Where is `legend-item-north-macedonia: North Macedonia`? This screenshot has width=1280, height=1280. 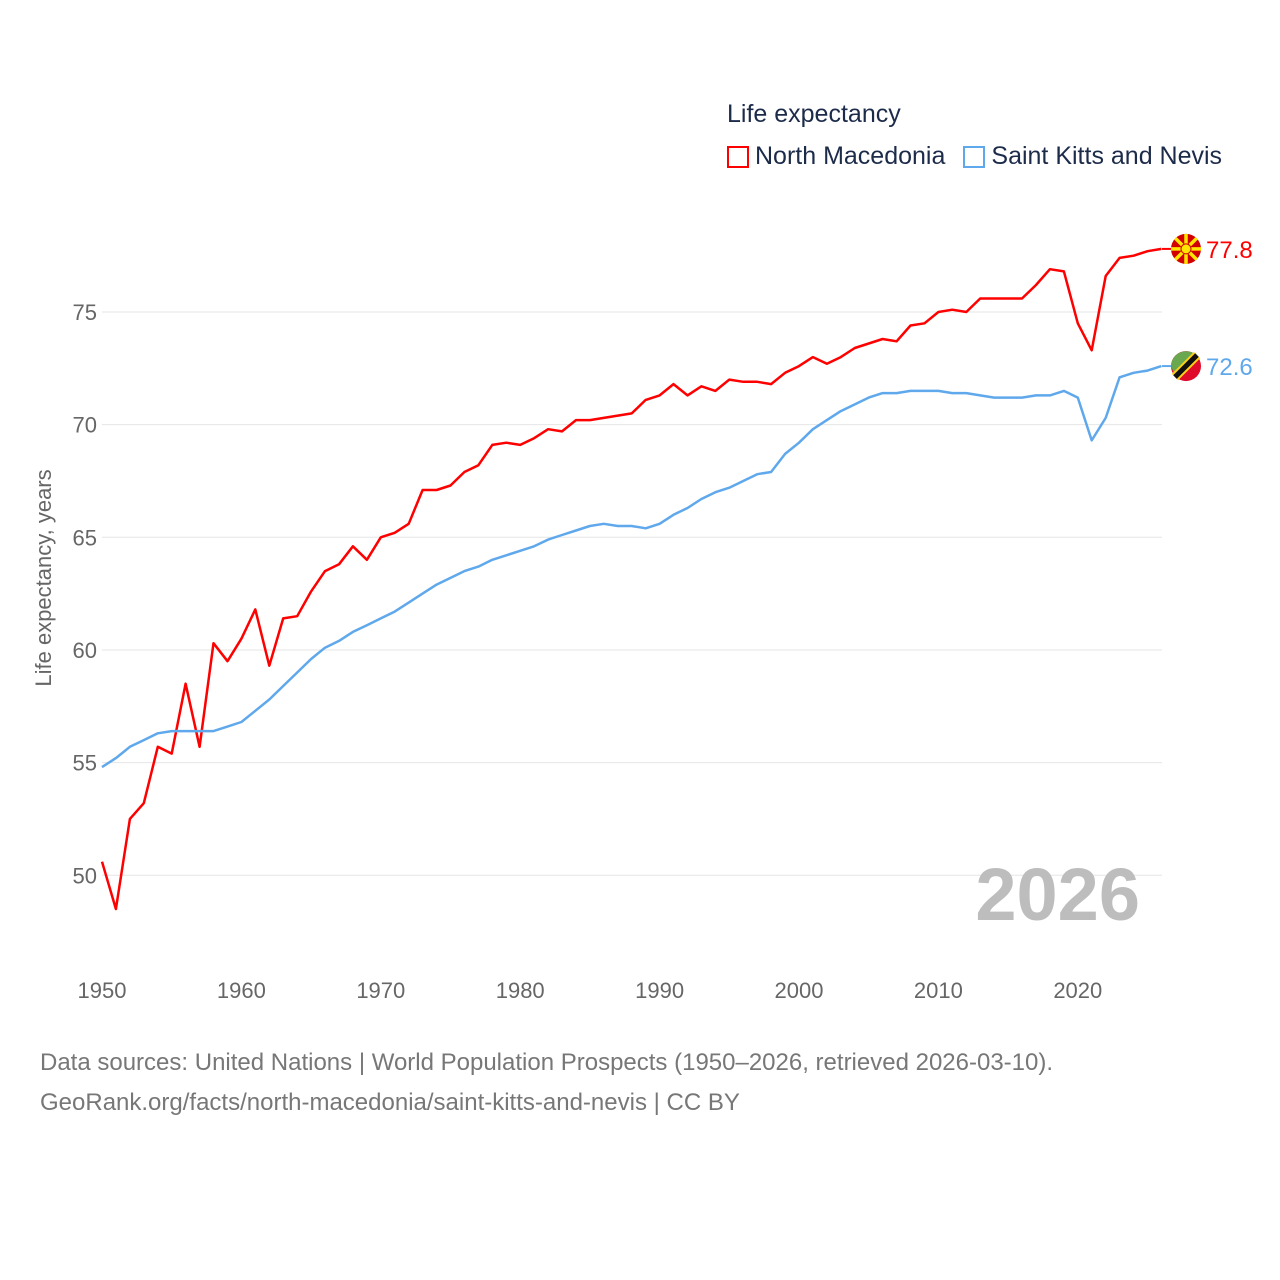
legend-item-north-macedonia: North Macedonia is located at coordinates (836, 156).